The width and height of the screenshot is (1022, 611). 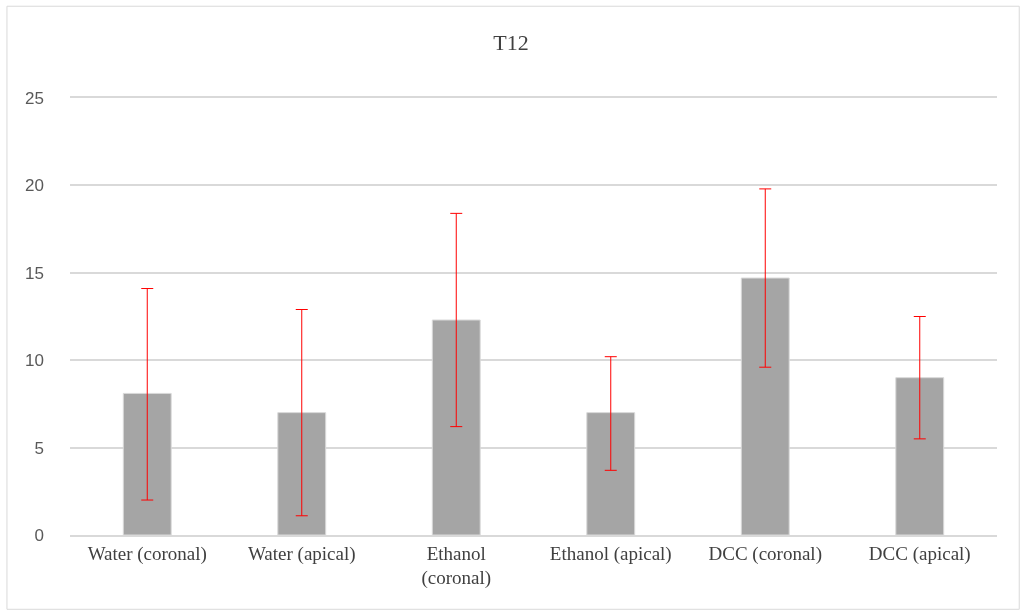 I want to click on x-tick-label: DCC (coronal), so click(x=765, y=553).